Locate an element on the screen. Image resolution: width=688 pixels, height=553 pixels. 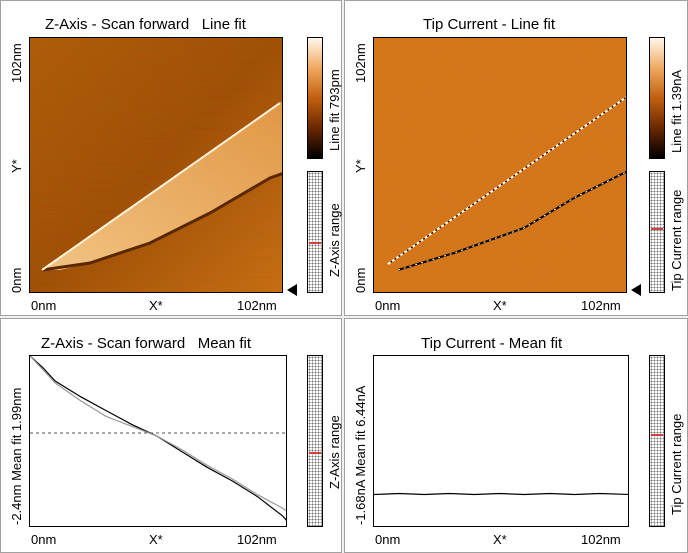
panel-title: Z-Axis - Scan forward Mean fit is located at coordinates (146, 343).